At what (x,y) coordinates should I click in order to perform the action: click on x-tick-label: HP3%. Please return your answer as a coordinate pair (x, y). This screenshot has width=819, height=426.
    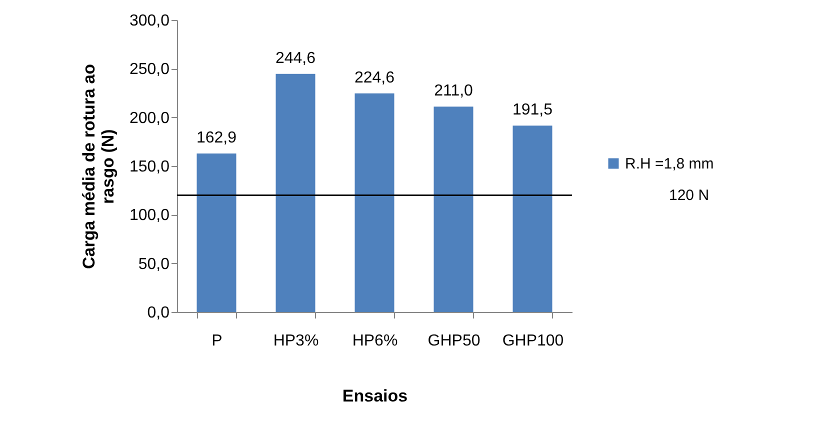
    Looking at the image, I should click on (296, 341).